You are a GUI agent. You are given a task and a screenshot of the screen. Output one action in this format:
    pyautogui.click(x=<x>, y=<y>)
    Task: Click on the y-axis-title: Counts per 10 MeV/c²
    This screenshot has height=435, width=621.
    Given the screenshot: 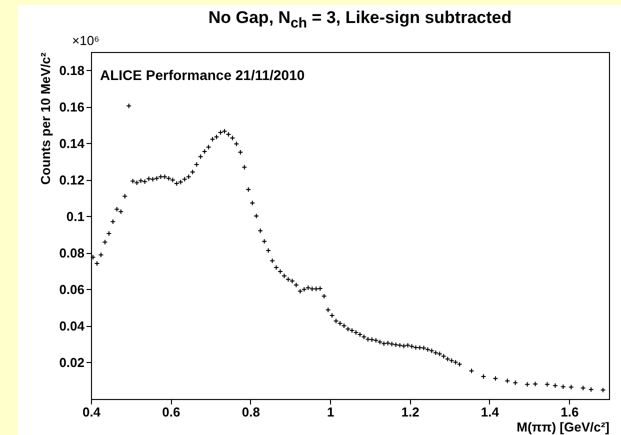 What is the action you would take?
    pyautogui.click(x=46, y=118)
    